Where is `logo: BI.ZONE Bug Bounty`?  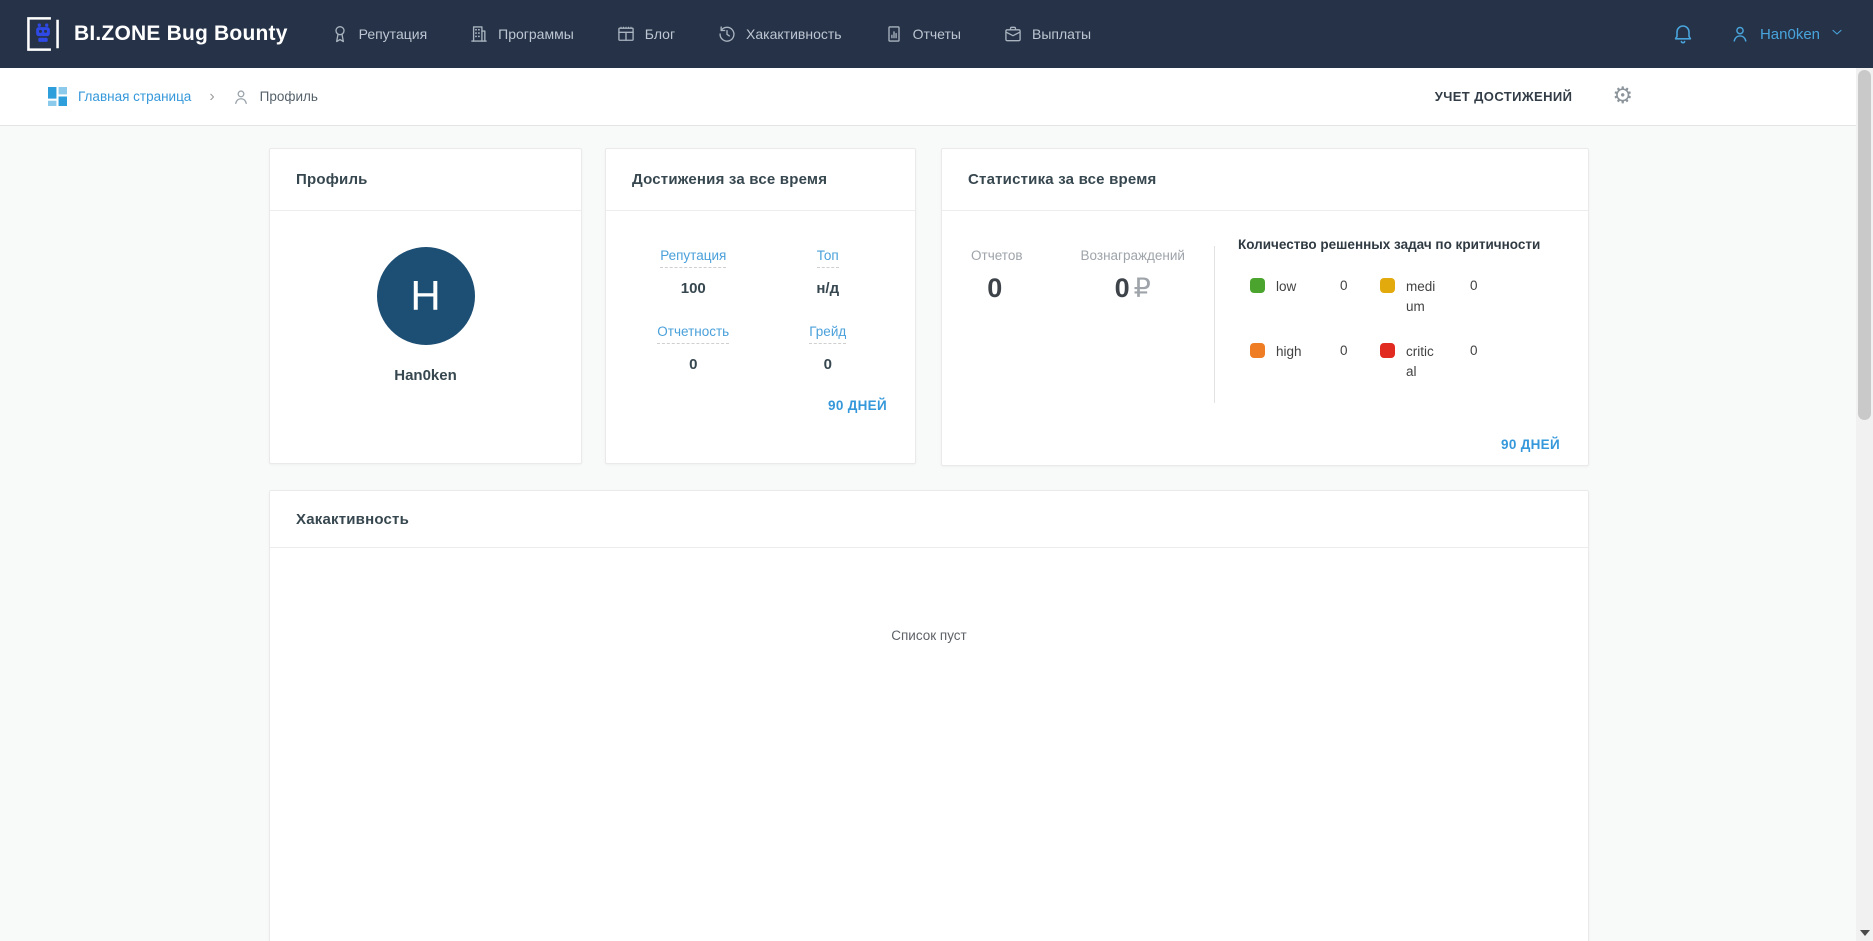
logo: BI.ZONE Bug Bounty is located at coordinates (156, 34).